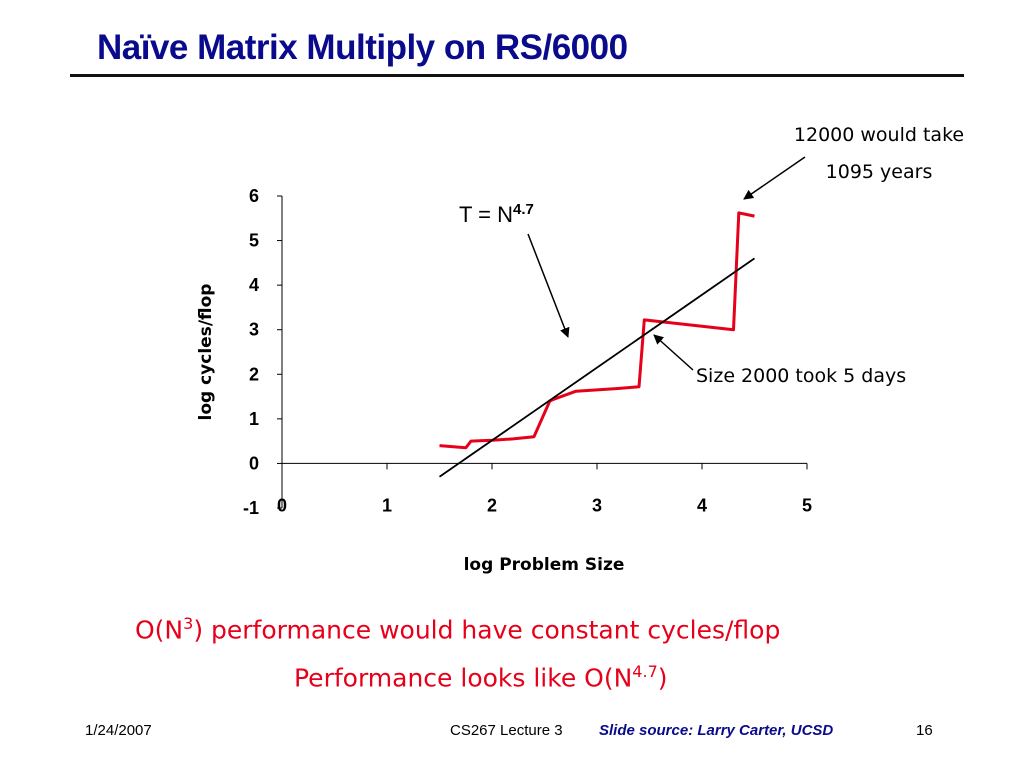  Describe the element at coordinates (523, 209) in the screenshot. I see `formula-exponent: 4.7` at that location.